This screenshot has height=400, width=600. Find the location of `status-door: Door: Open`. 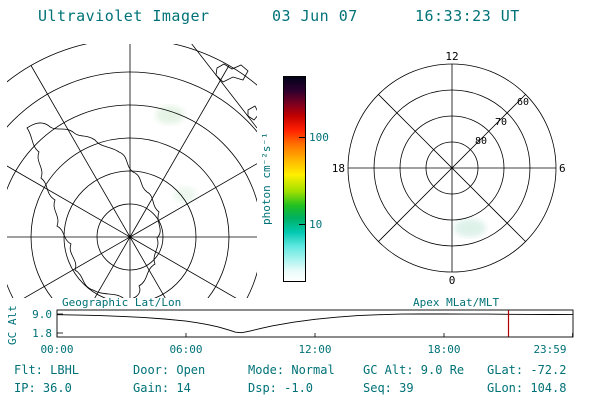

status-door: Door: Open is located at coordinates (169, 370).